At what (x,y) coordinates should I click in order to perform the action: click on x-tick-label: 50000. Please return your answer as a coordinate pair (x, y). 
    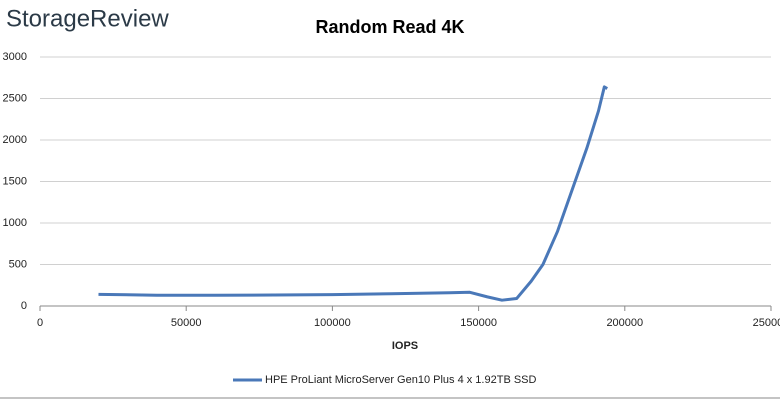
    Looking at the image, I should click on (186, 323).